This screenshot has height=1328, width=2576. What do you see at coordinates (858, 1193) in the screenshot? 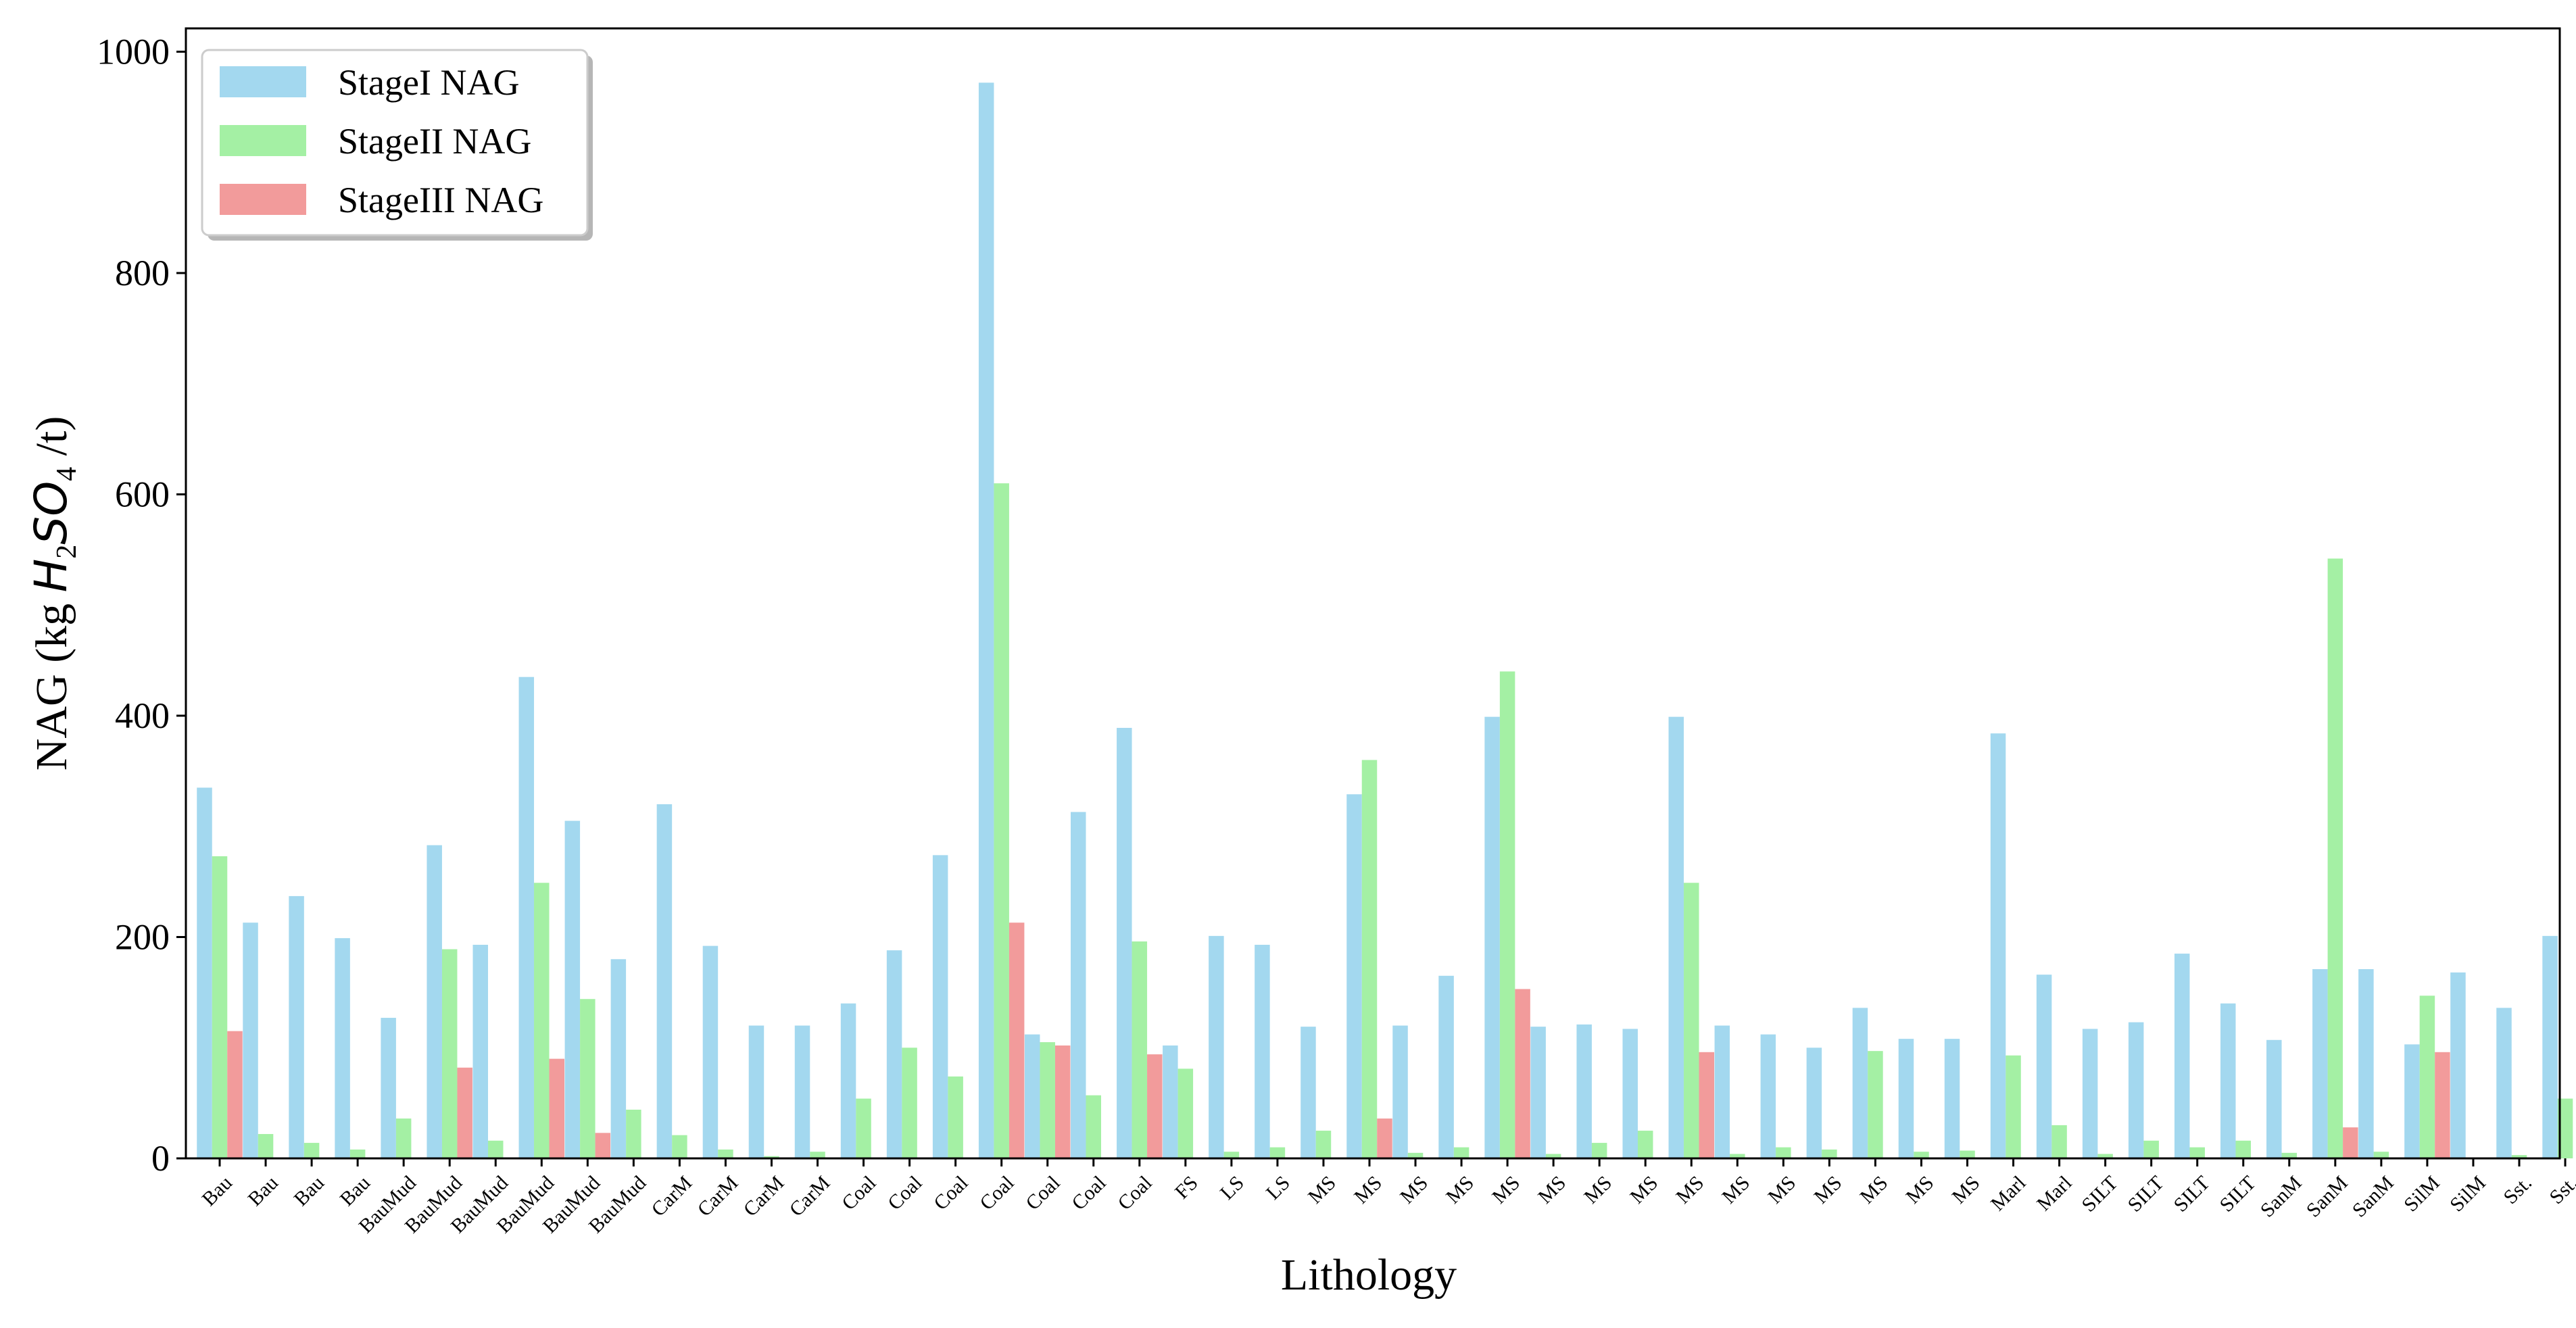
I see `x-tick-label-14: Coal` at bounding box center [858, 1193].